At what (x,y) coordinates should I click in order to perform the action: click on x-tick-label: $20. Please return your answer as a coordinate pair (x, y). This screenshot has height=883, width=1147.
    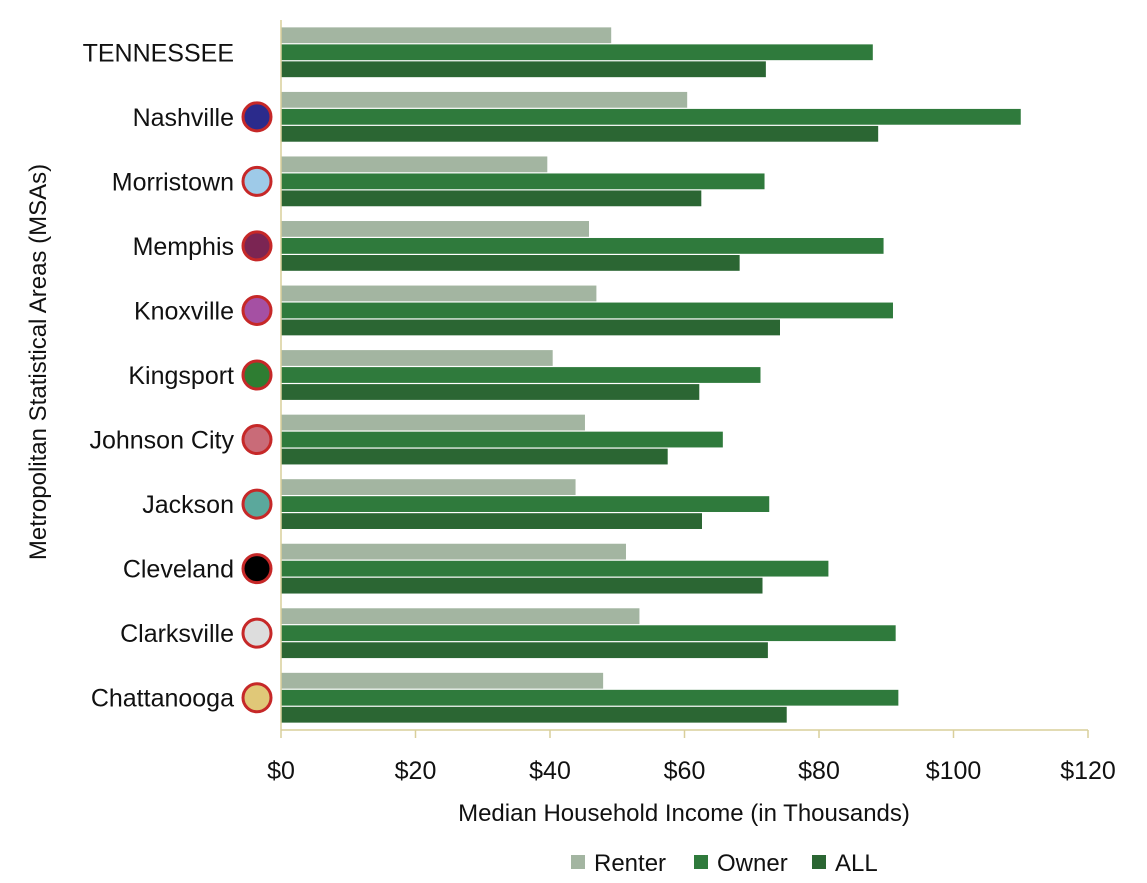
    Looking at the image, I should click on (416, 771).